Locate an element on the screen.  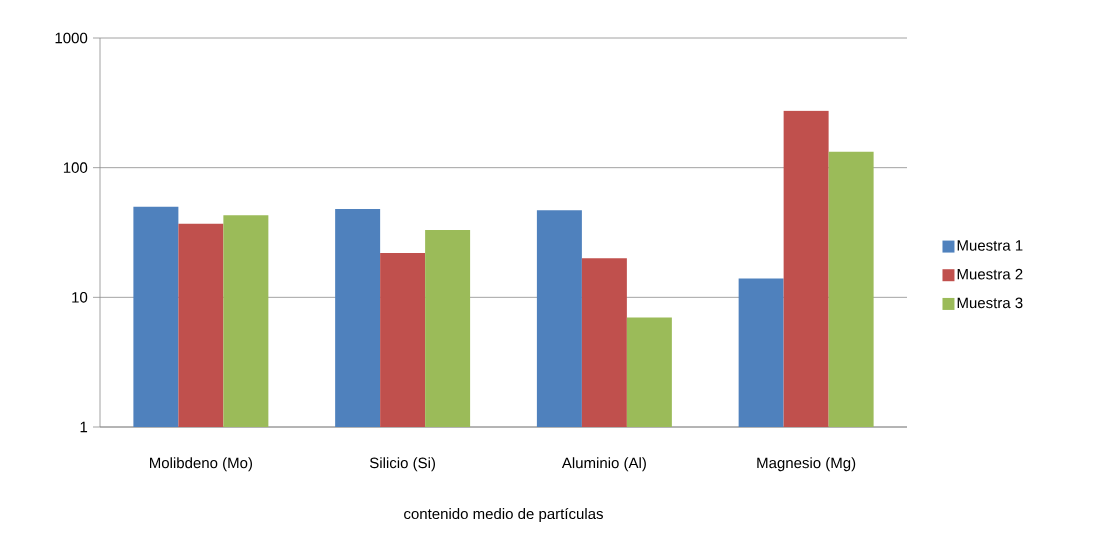
legend-label: Muestra 2 is located at coordinates (990, 274).